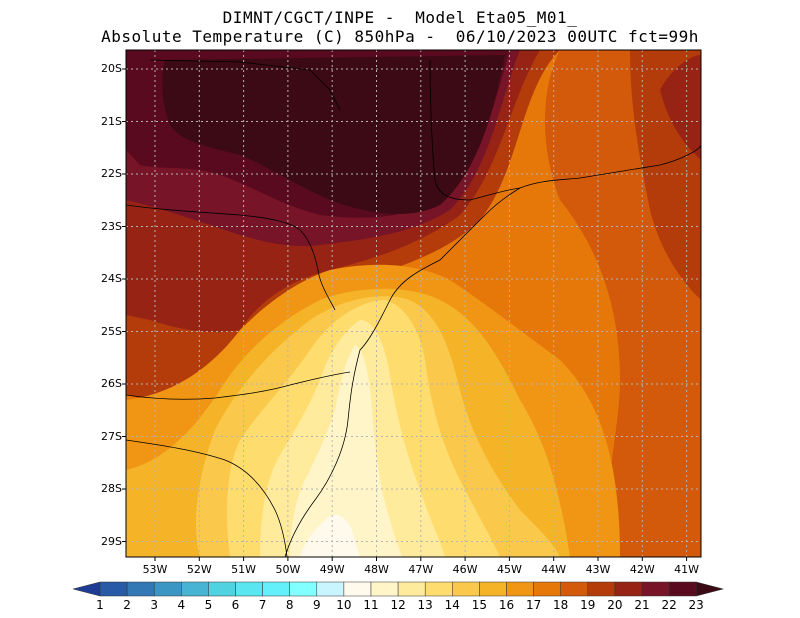  I want to click on colorbar-label: 21, so click(642, 605).